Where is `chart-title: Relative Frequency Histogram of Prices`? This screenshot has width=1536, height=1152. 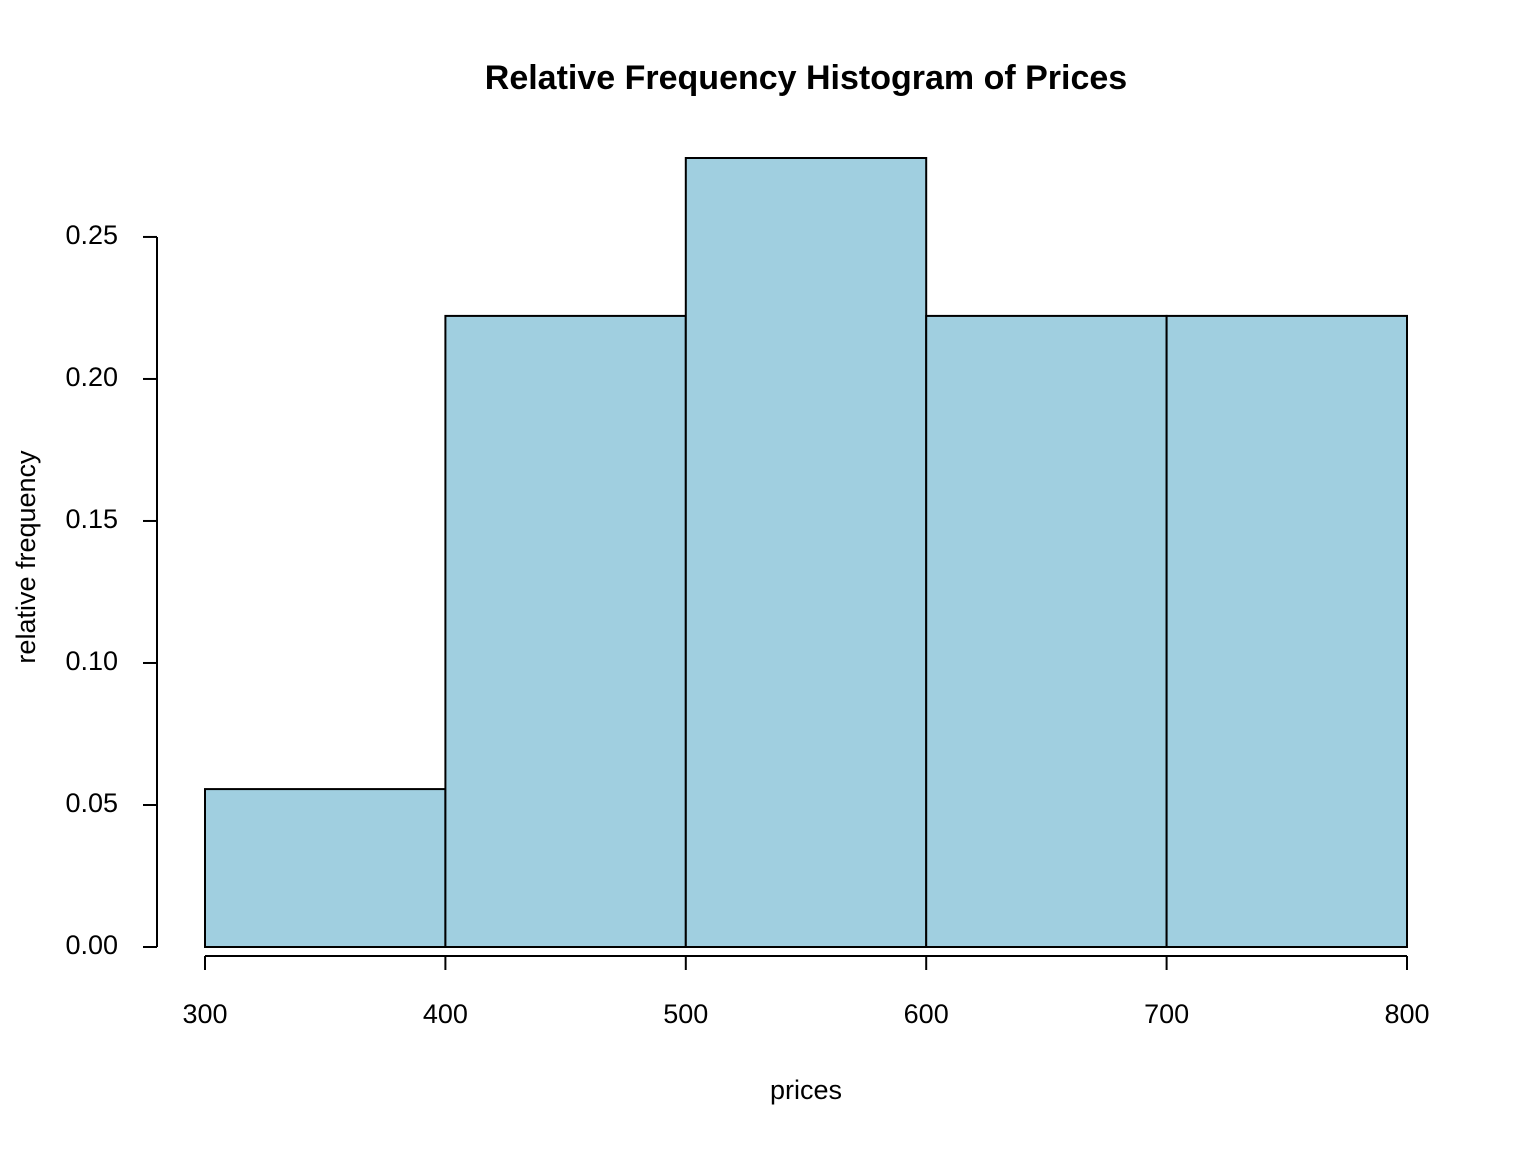
chart-title: Relative Frequency Histogram of Prices is located at coordinates (806, 78).